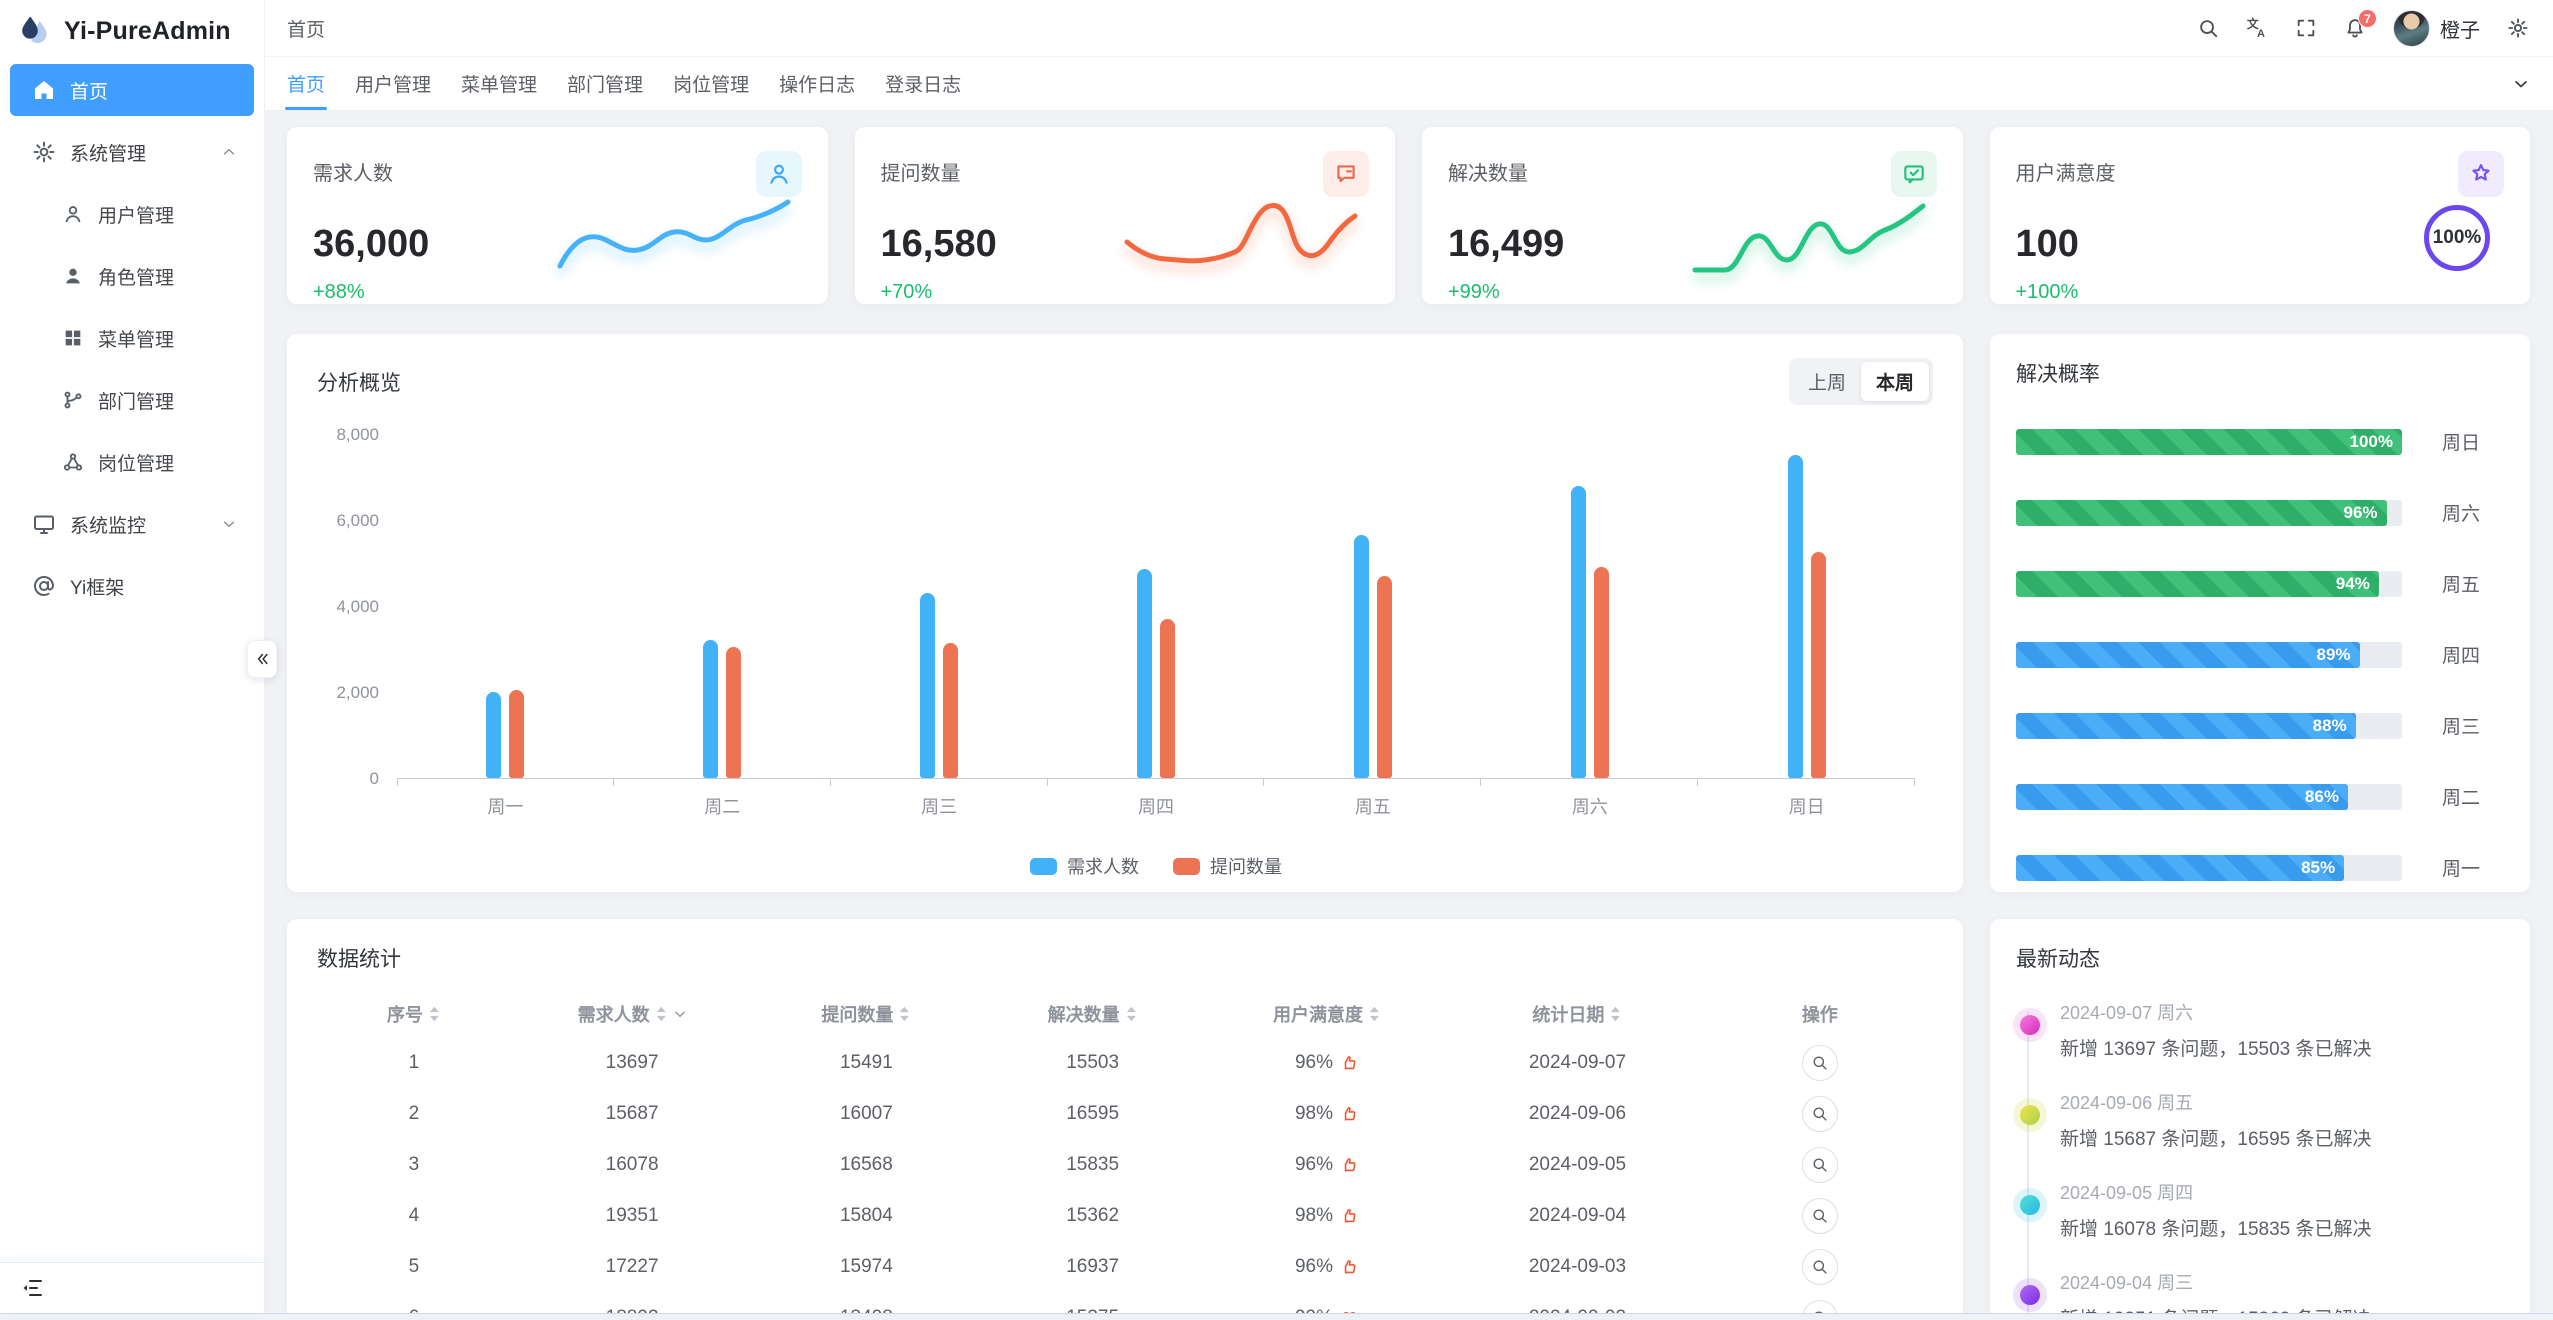 This screenshot has height=1320, width=2553. I want to click on column-header-用户满意度: 用户满意度, so click(1327, 1014).